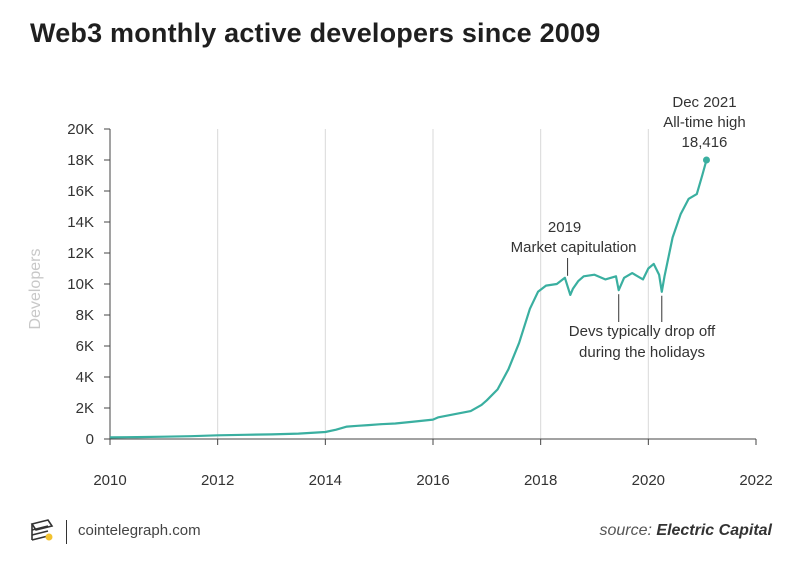 The height and width of the screenshot is (563, 800). Describe the element at coordinates (85, 408) in the screenshot. I see `y-tick-label: 2K` at that location.